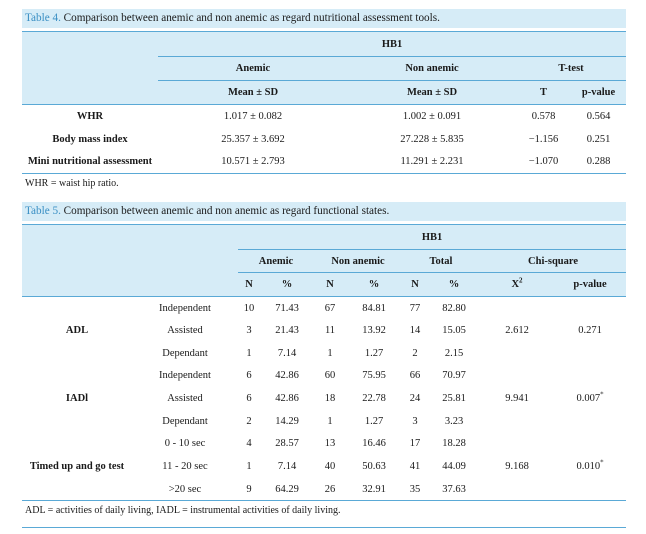 The height and width of the screenshot is (534, 646). What do you see at coordinates (249, 399) in the screenshot?
I see `table5-cell: 6` at bounding box center [249, 399].